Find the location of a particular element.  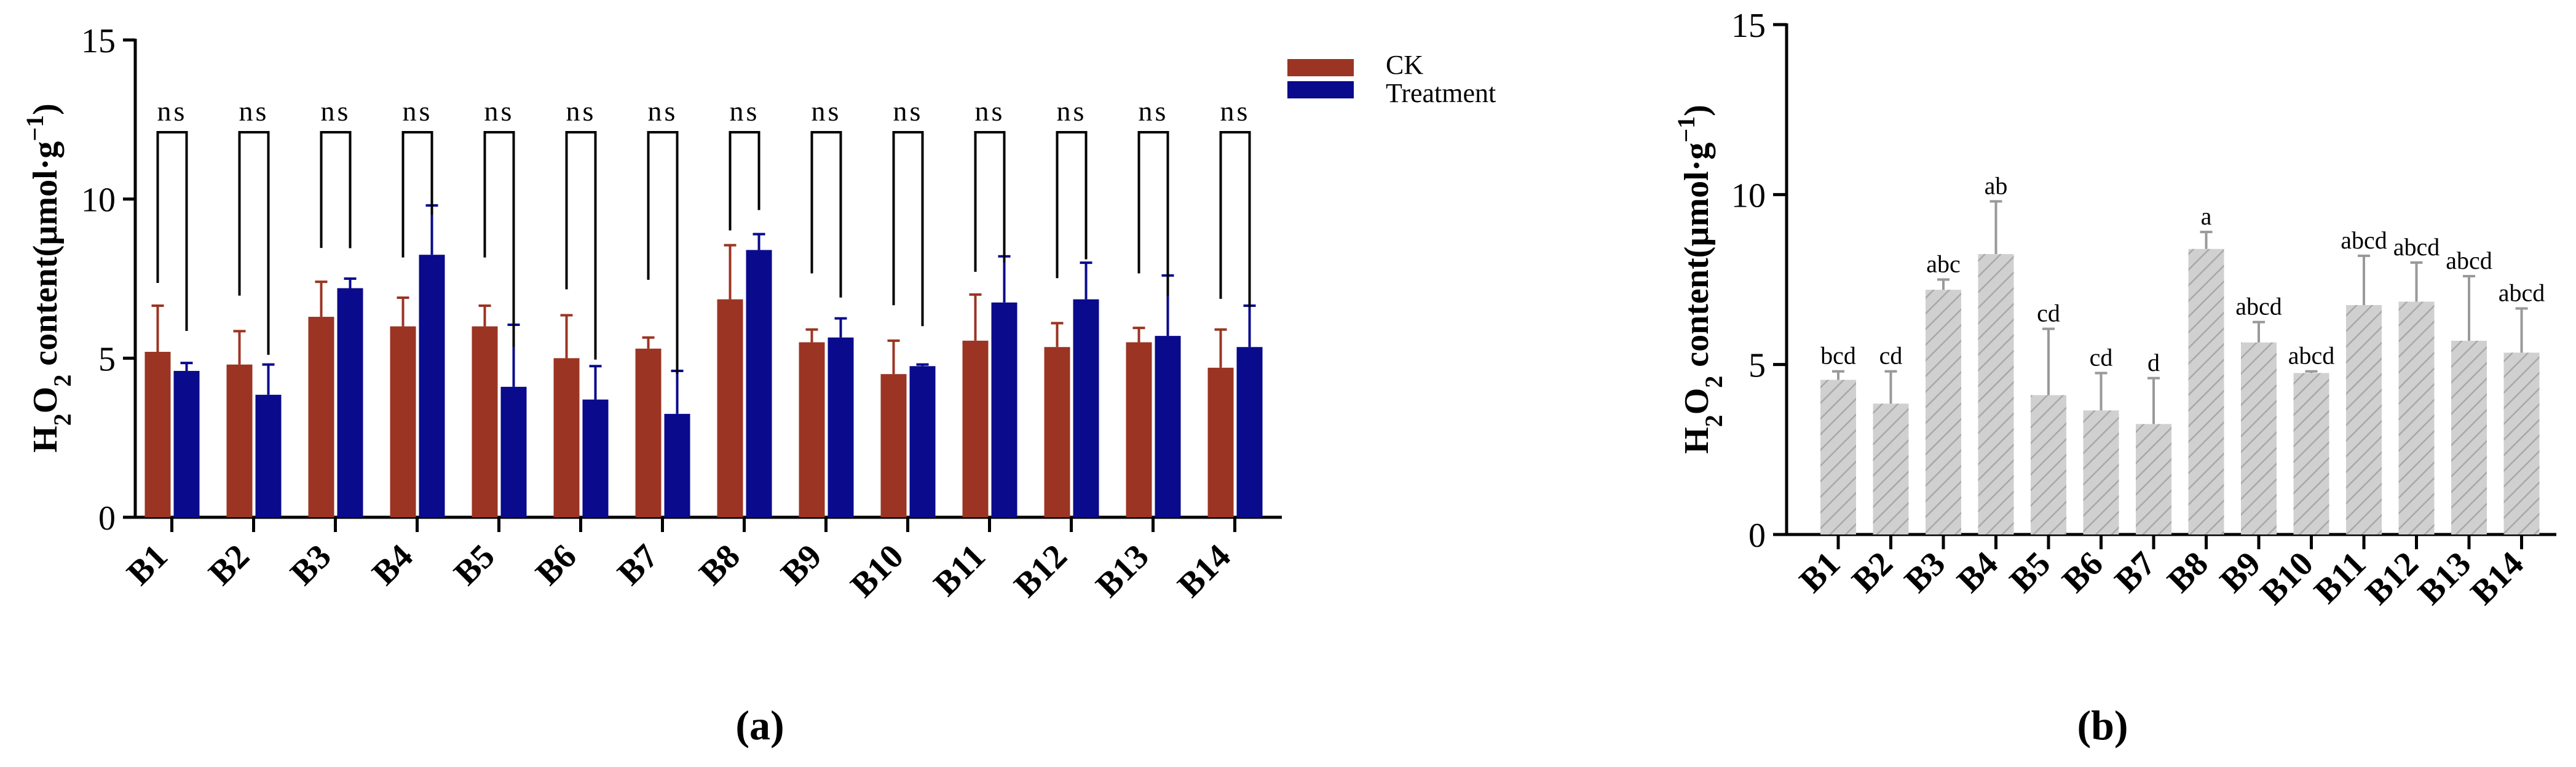

x-tick-label: B8 is located at coordinates (2188, 572).